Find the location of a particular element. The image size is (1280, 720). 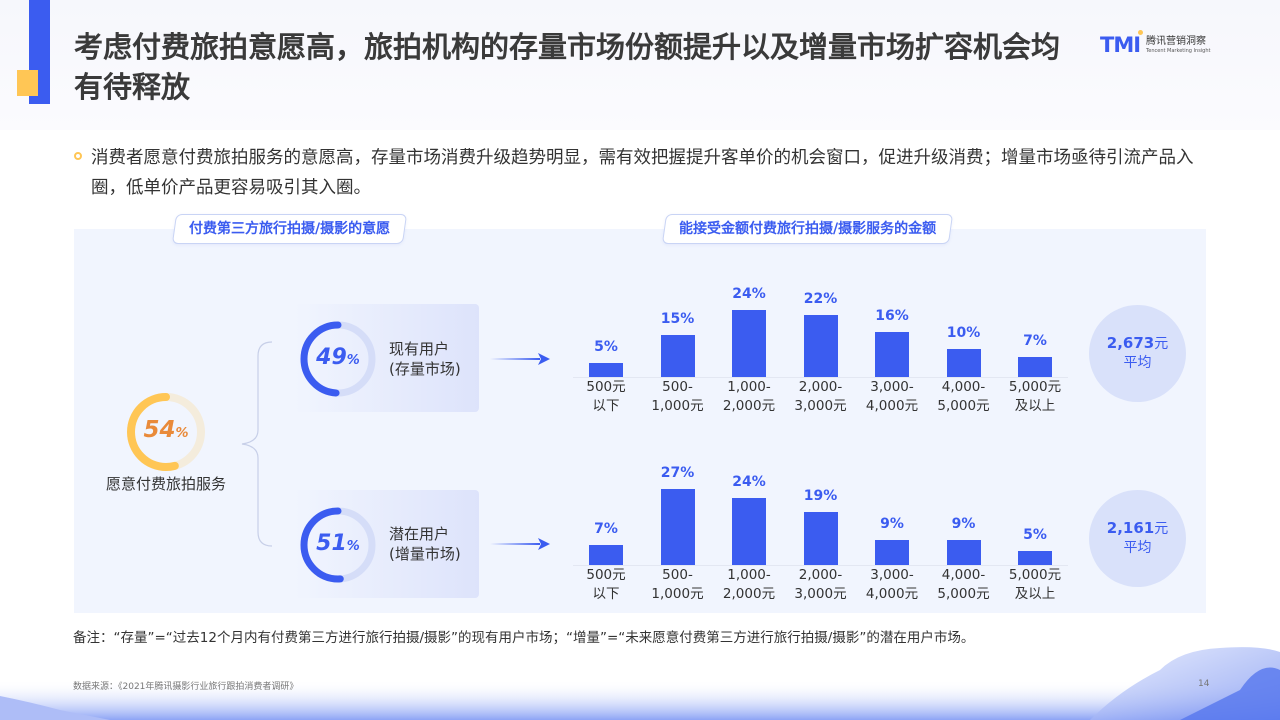

brand-logo: TMI 腾讯营销洞察 Tencent Marketing Insight is located at coordinates (1155, 43).